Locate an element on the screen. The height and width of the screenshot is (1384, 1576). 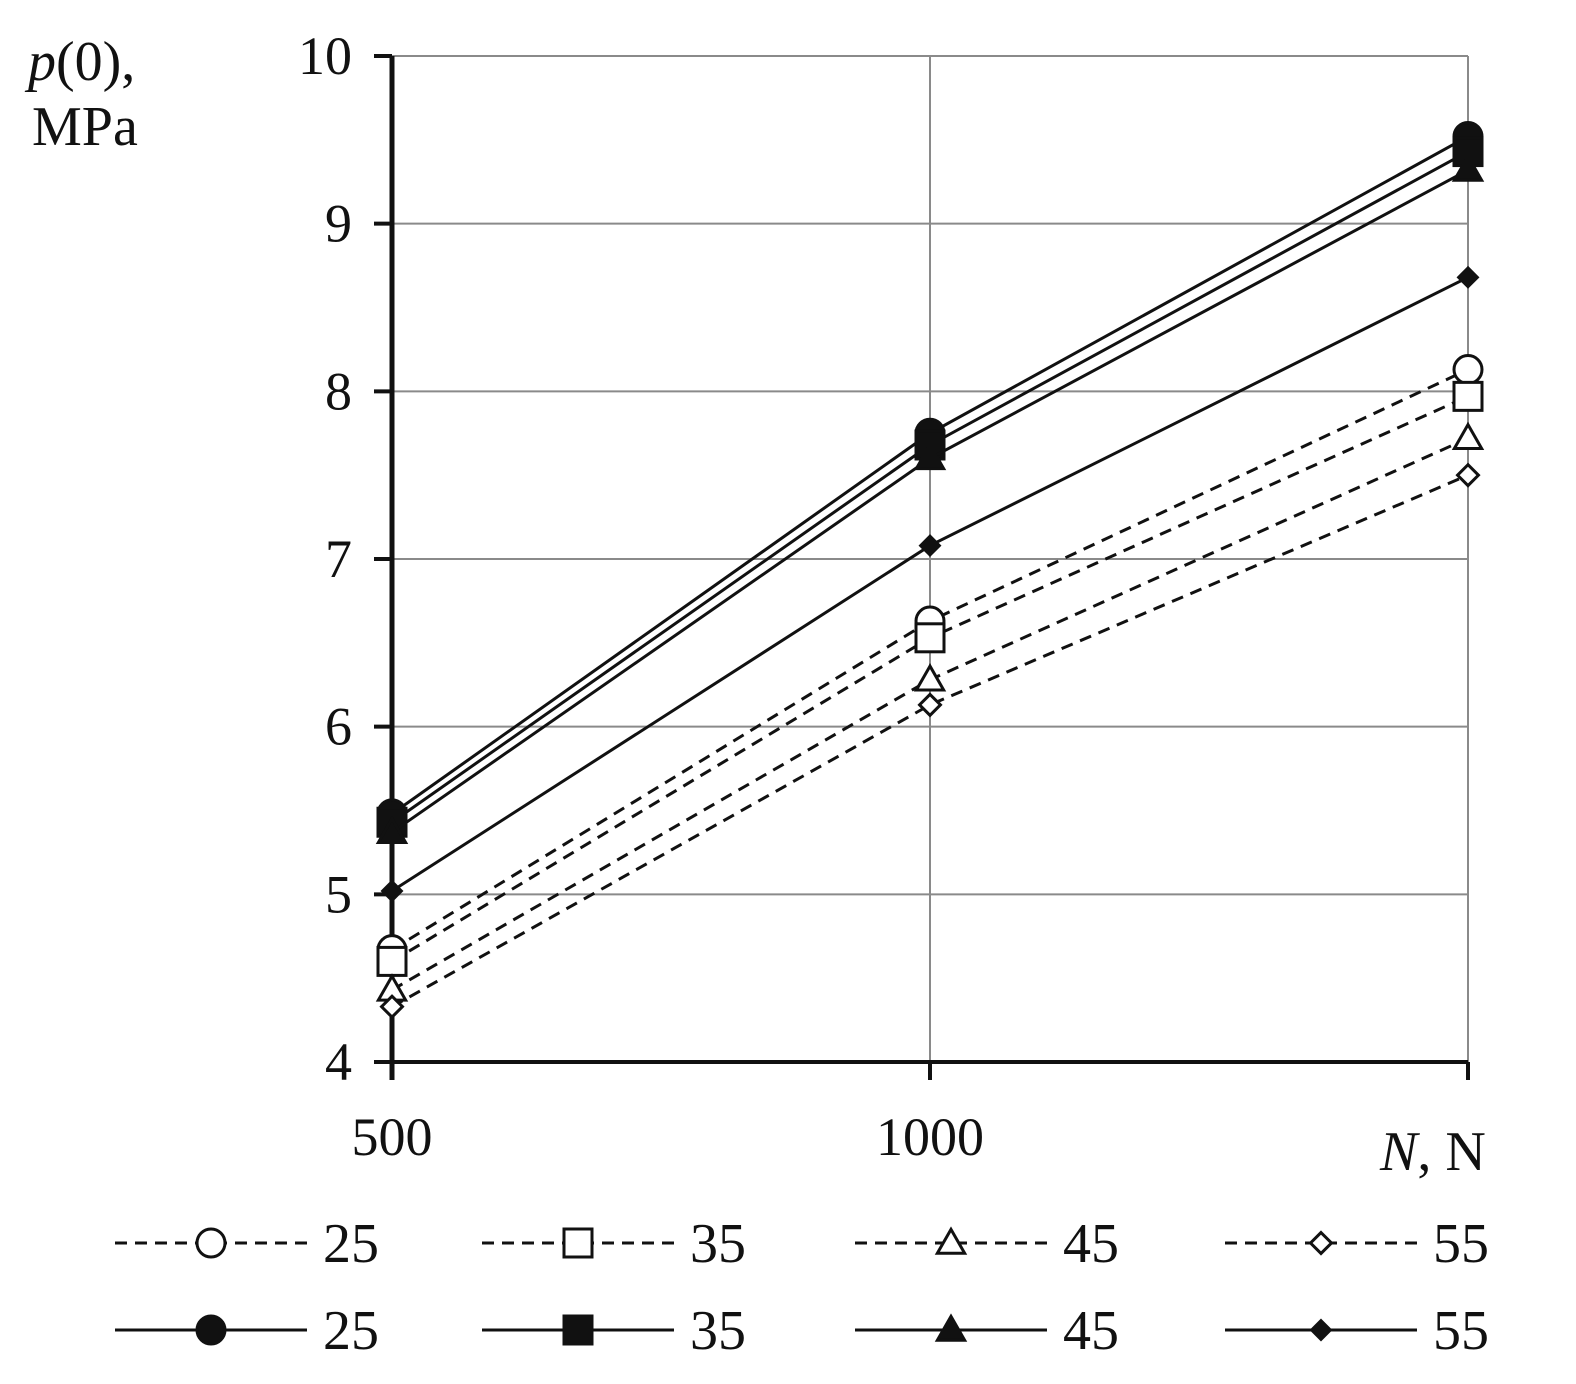
y-tick-label: 4 is located at coordinates (338, 1062).